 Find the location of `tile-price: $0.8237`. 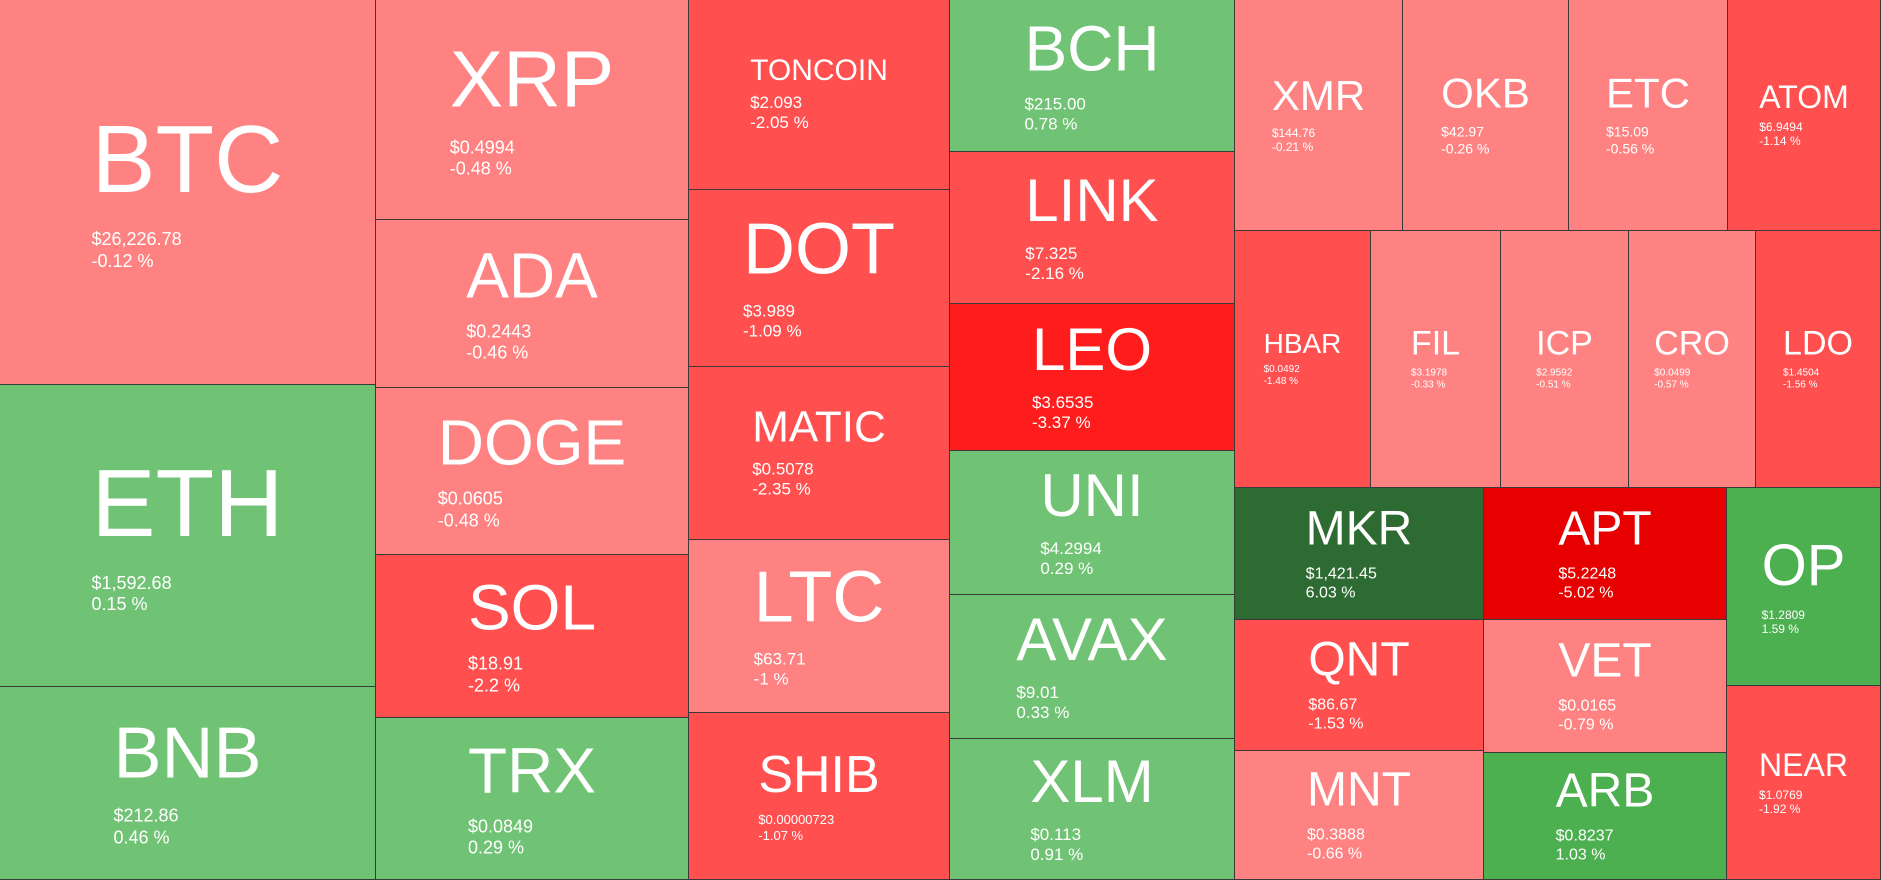

tile-price: $0.8237 is located at coordinates (1584, 836).